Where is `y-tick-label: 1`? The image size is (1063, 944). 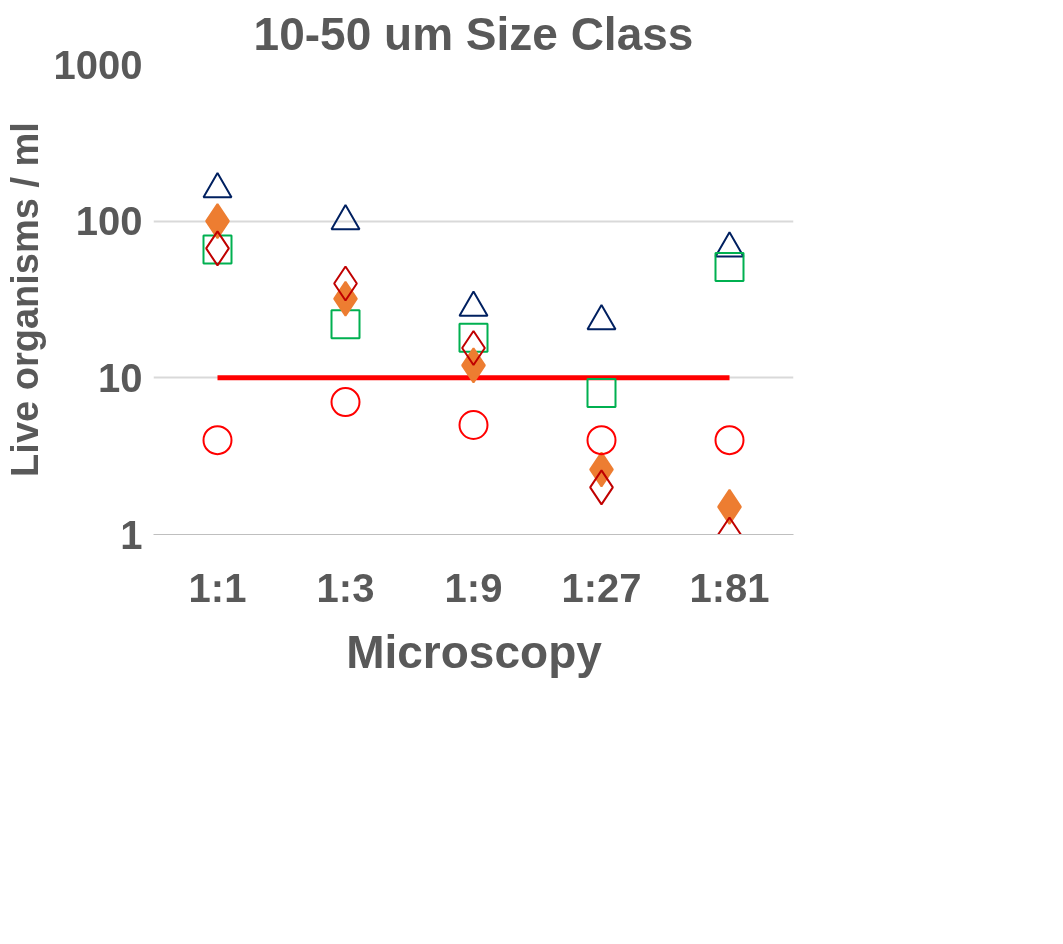 y-tick-label: 1 is located at coordinates (131, 534).